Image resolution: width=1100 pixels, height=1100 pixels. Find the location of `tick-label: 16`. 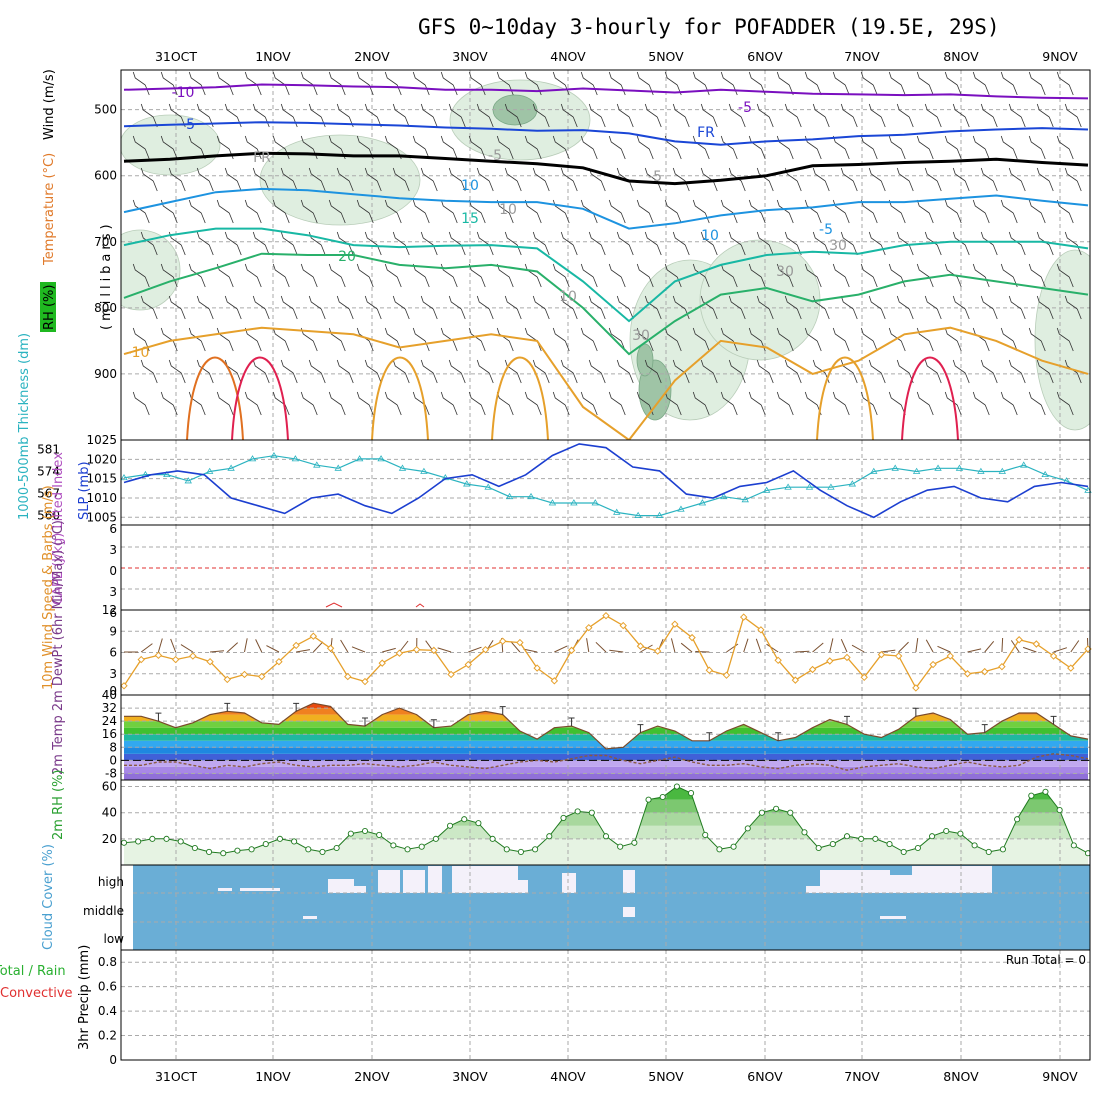

tick-label: 16 is located at coordinates (109, 734).